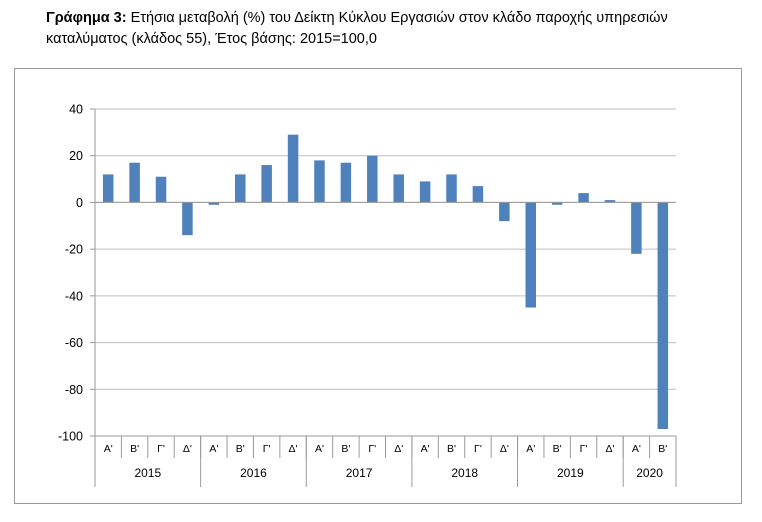 This screenshot has width=762, height=522. What do you see at coordinates (76, 110) in the screenshot?
I see `y-tick-label: 40` at bounding box center [76, 110].